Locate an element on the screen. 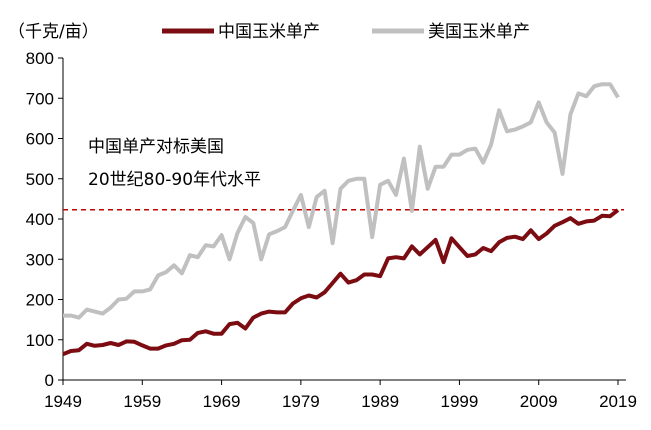 This screenshot has height=430, width=651. unit-label: （千克/亩） is located at coordinates (53, 32).